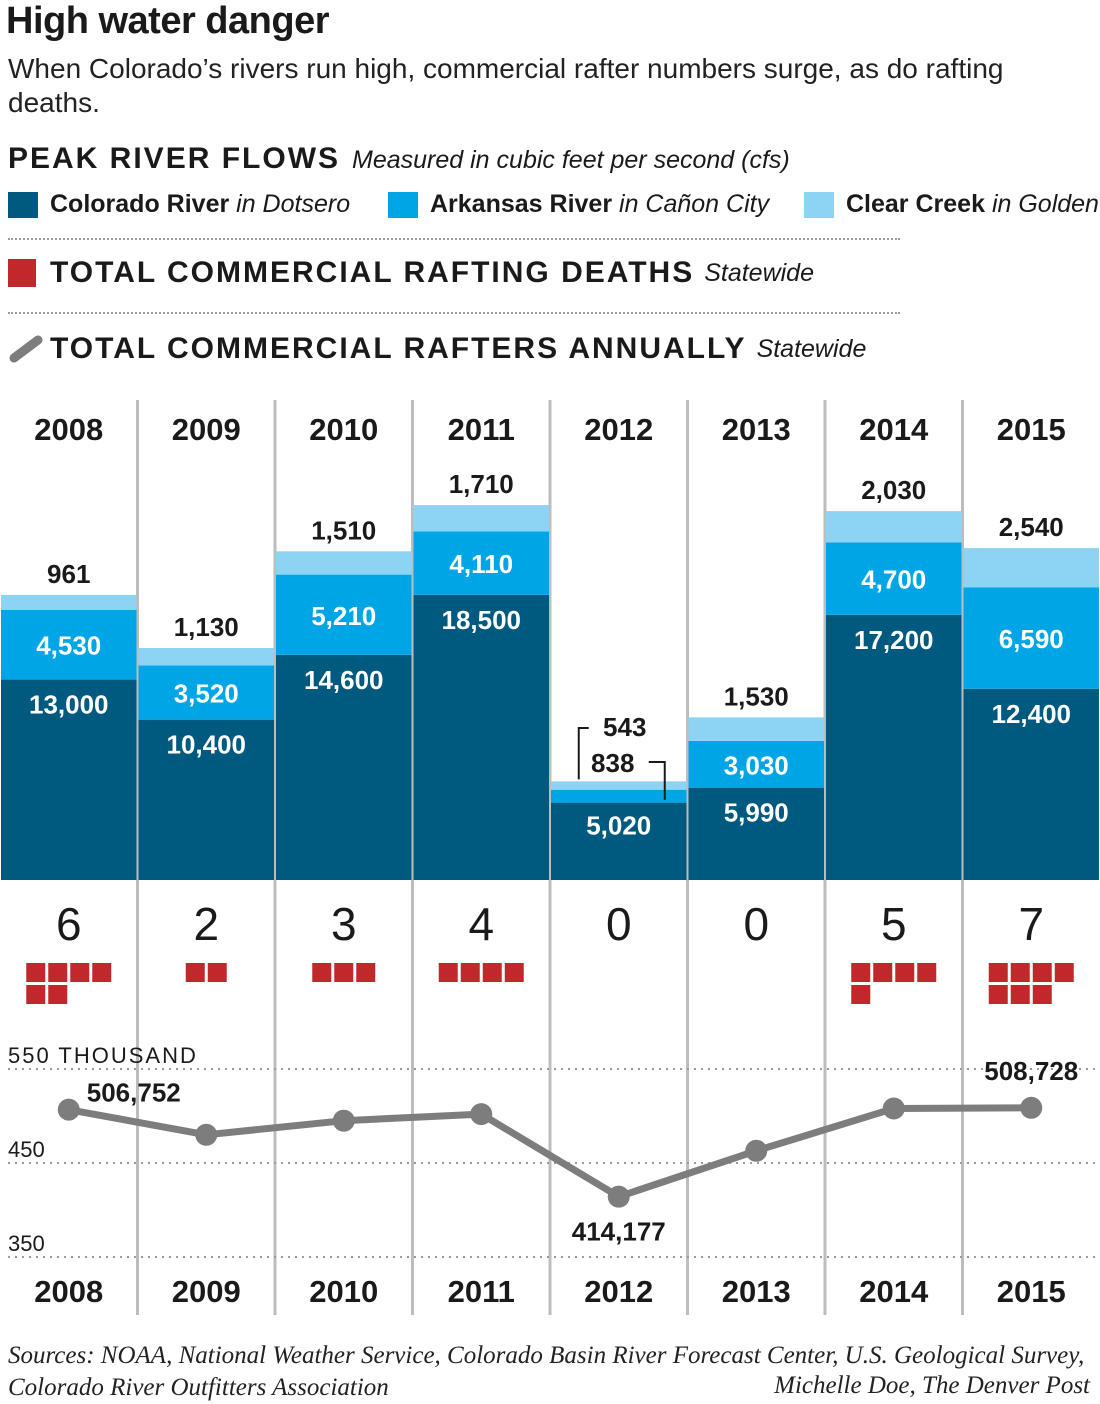 Image resolution: width=1100 pixels, height=1404 pixels. I want to click on year-label-bottom: 2012, so click(618, 1291).